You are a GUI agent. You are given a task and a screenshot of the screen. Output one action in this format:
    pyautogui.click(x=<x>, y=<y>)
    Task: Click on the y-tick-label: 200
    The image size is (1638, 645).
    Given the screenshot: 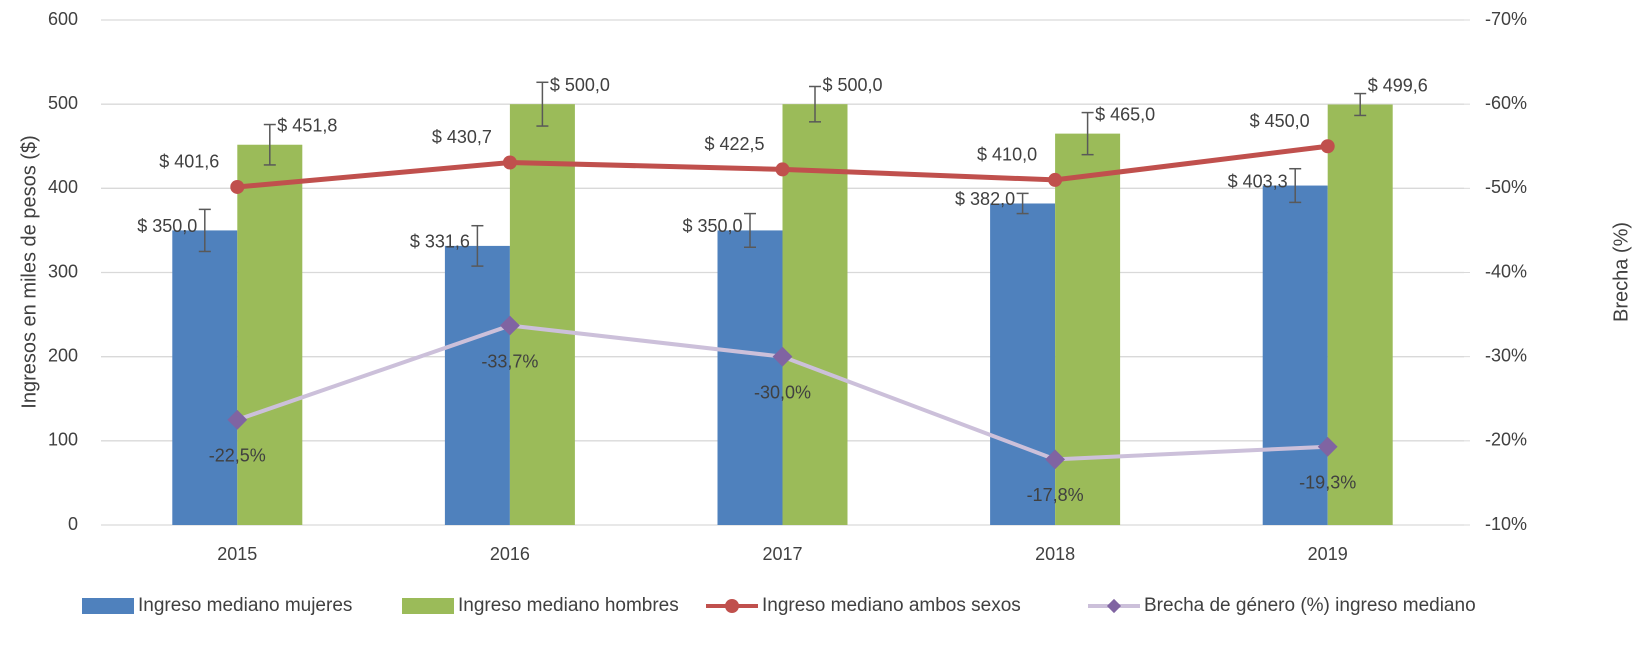 What is the action you would take?
    pyautogui.click(x=63, y=355)
    